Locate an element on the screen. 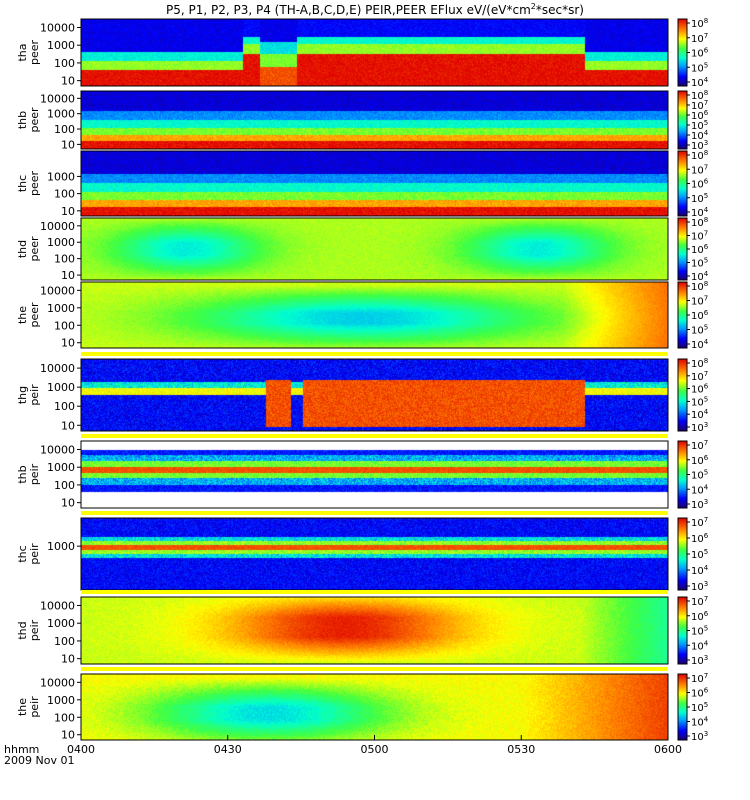 The width and height of the screenshot is (750, 800). x-tick-label: 0600 is located at coordinates (668, 749).